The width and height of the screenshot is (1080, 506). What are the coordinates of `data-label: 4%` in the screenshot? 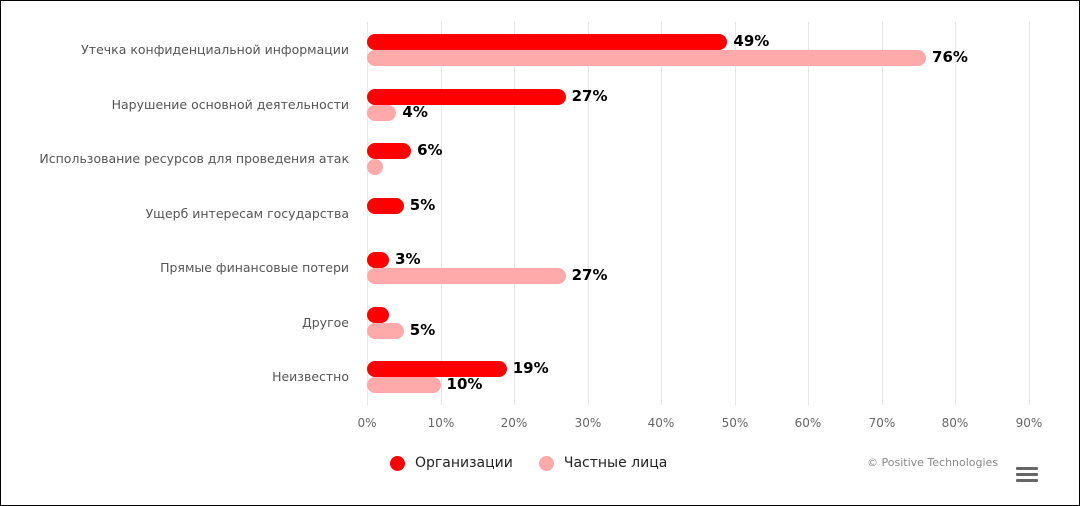 It's located at (415, 111).